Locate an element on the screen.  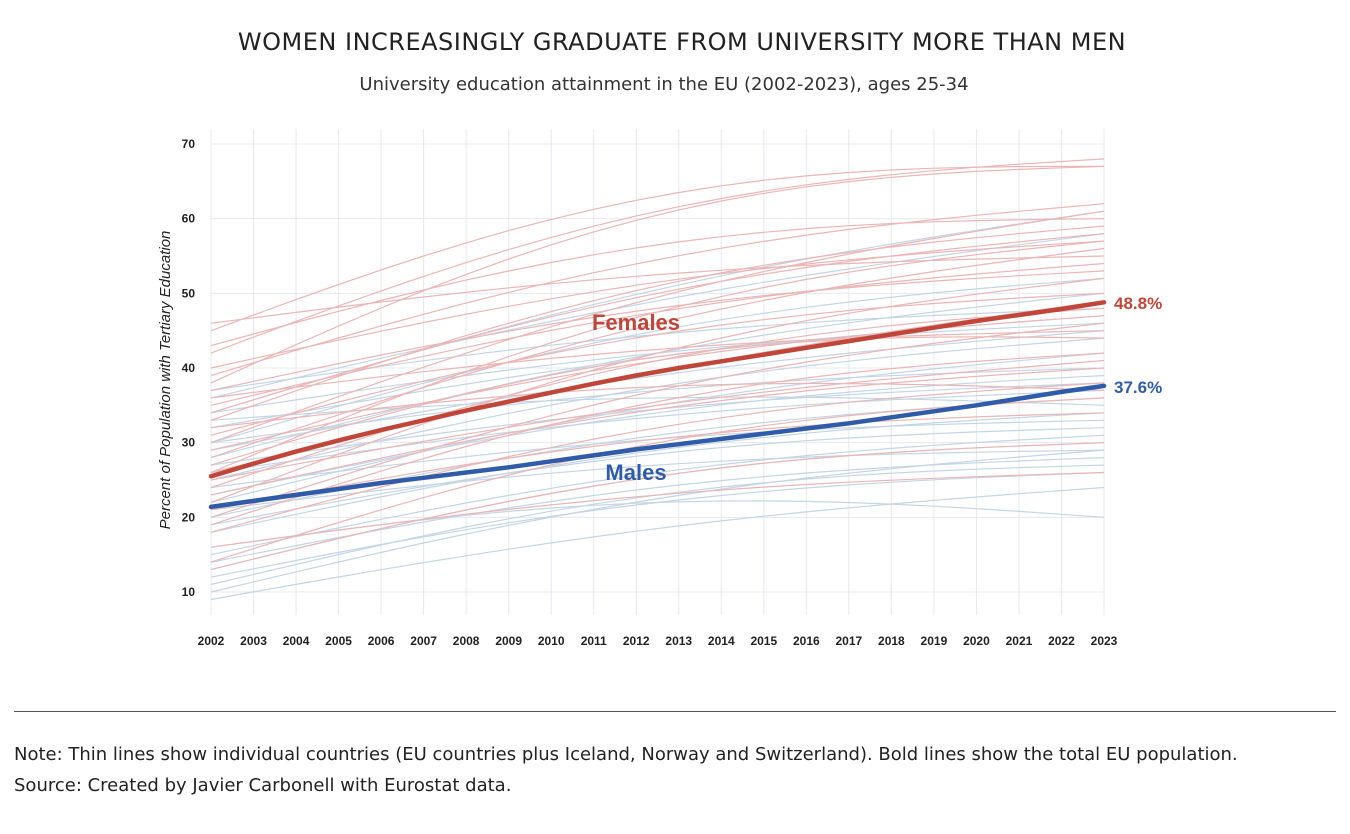
x-tick-label: 2007 is located at coordinates (423, 641).